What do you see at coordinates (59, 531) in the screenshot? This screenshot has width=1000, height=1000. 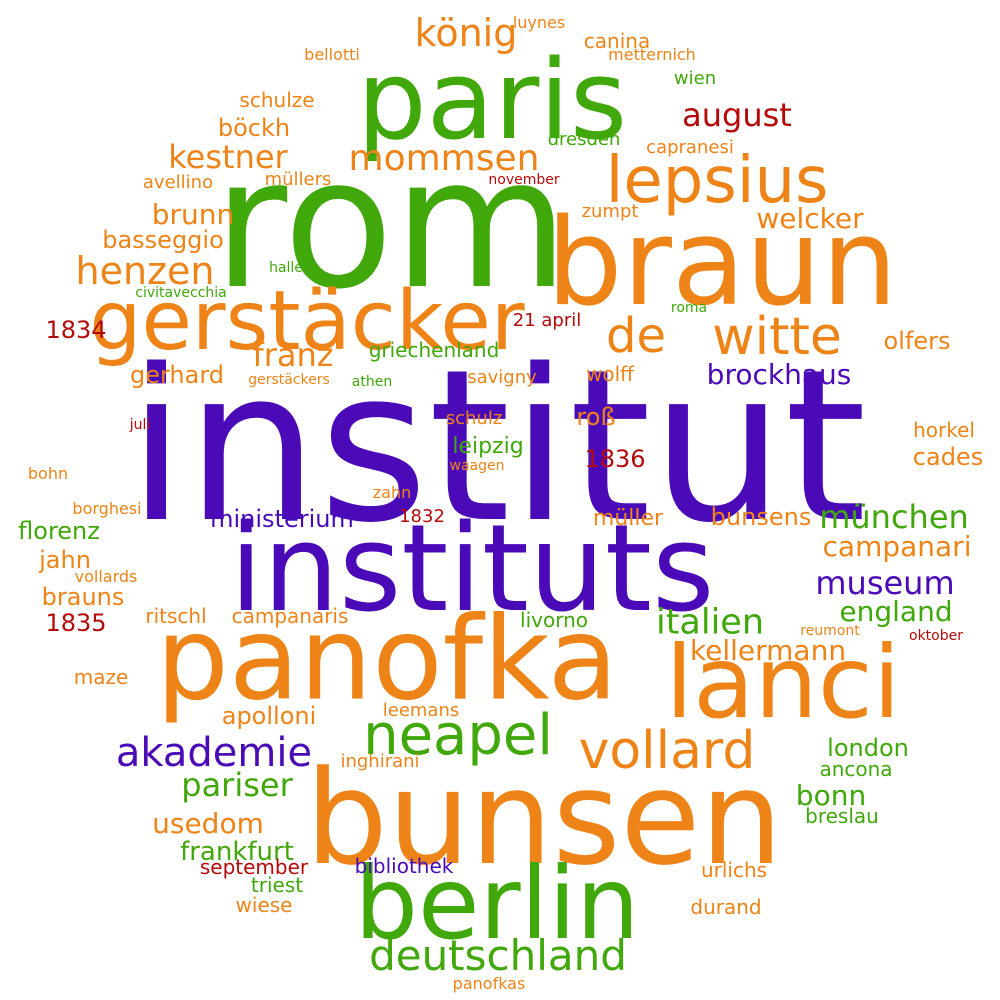 I see `word-florenz: florenz` at bounding box center [59, 531].